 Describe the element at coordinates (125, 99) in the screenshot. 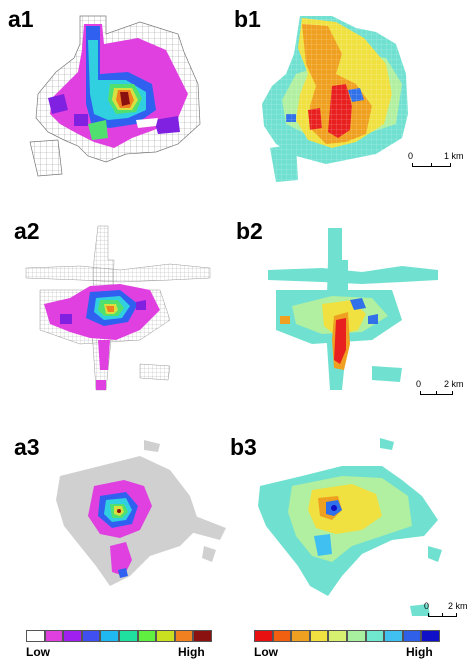

I see `region-dark` at that location.